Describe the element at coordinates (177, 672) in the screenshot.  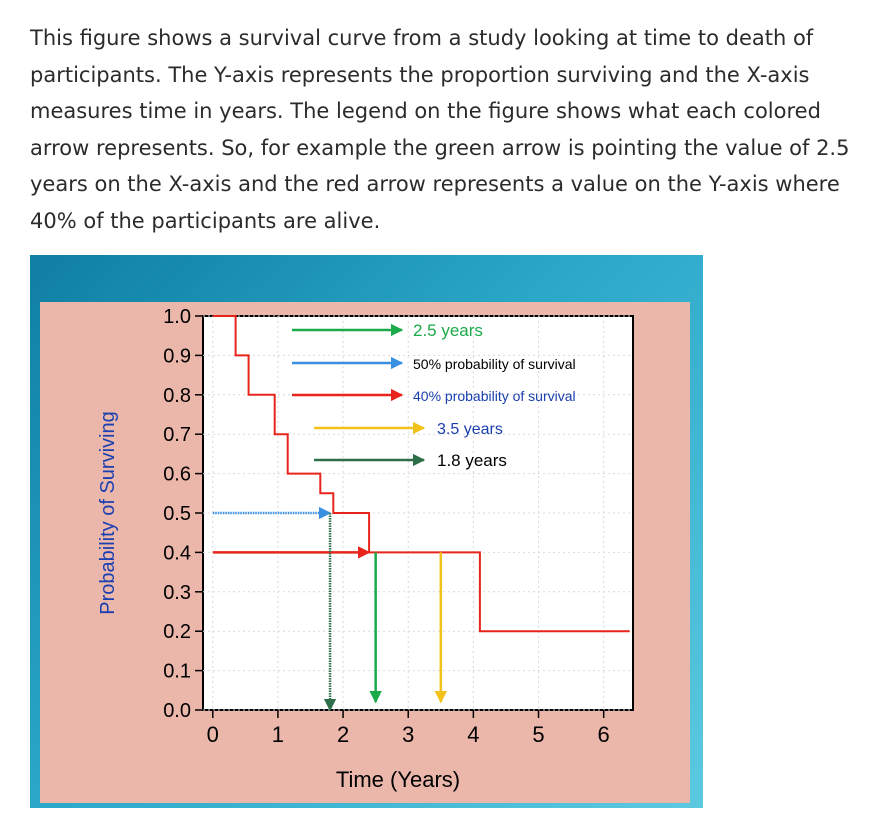
I see `y-tick-label: 0.1` at that location.